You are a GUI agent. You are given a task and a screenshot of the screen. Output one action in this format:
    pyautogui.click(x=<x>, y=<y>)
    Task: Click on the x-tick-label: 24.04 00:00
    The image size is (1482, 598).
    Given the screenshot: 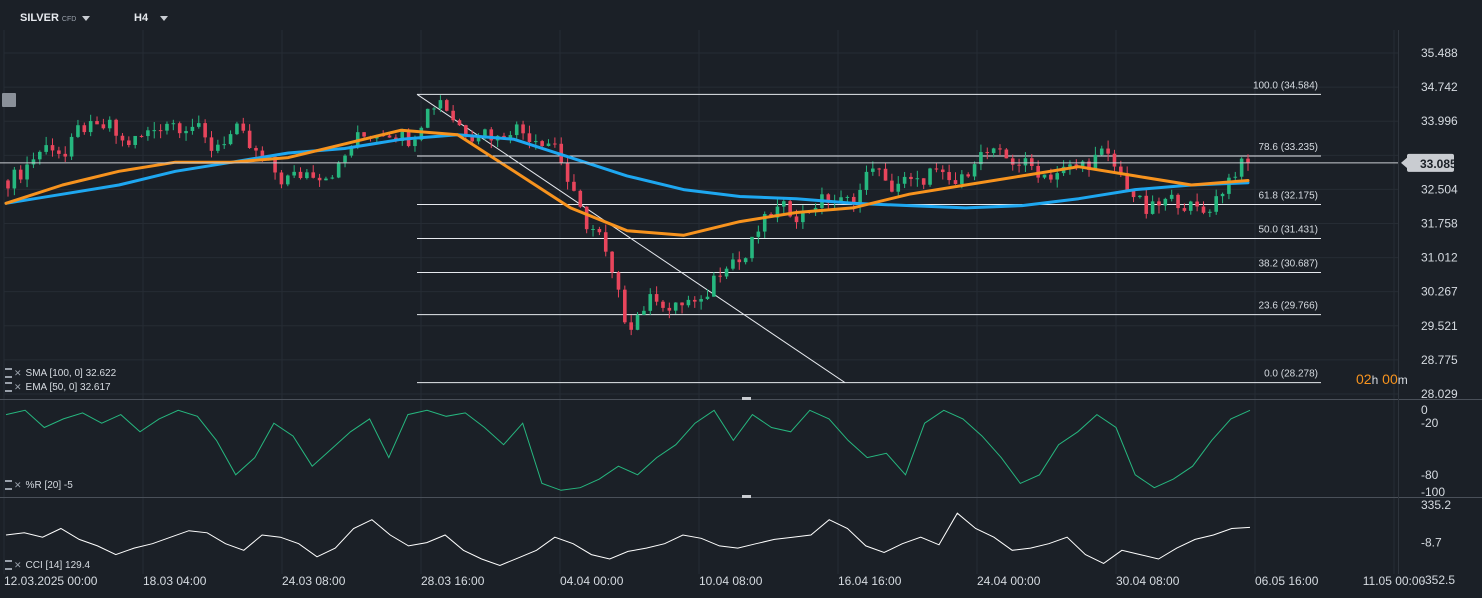 What is the action you would take?
    pyautogui.click(x=1009, y=581)
    